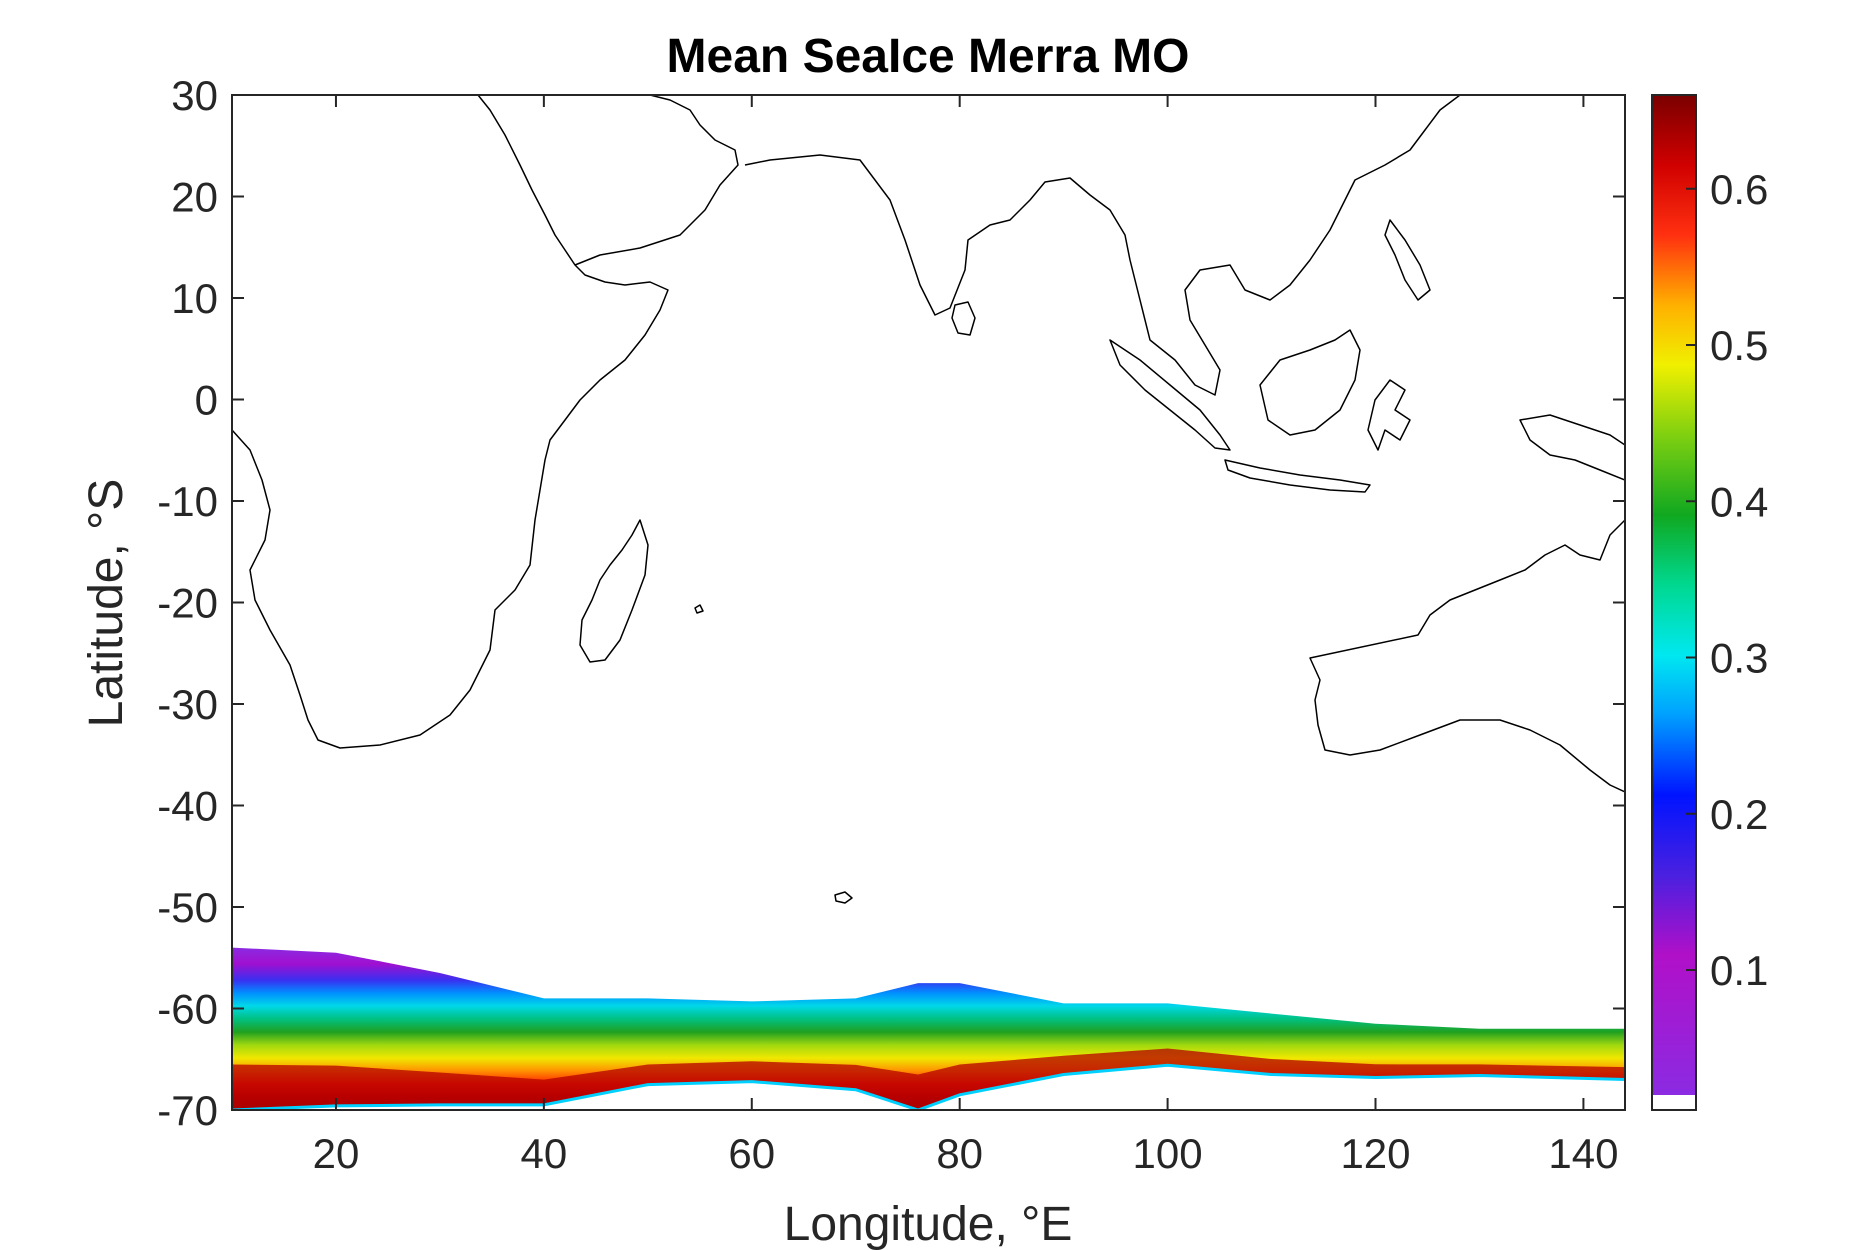 The width and height of the screenshot is (1875, 1250). What do you see at coordinates (1407, 260) in the screenshot?
I see `coastline-philippines` at bounding box center [1407, 260].